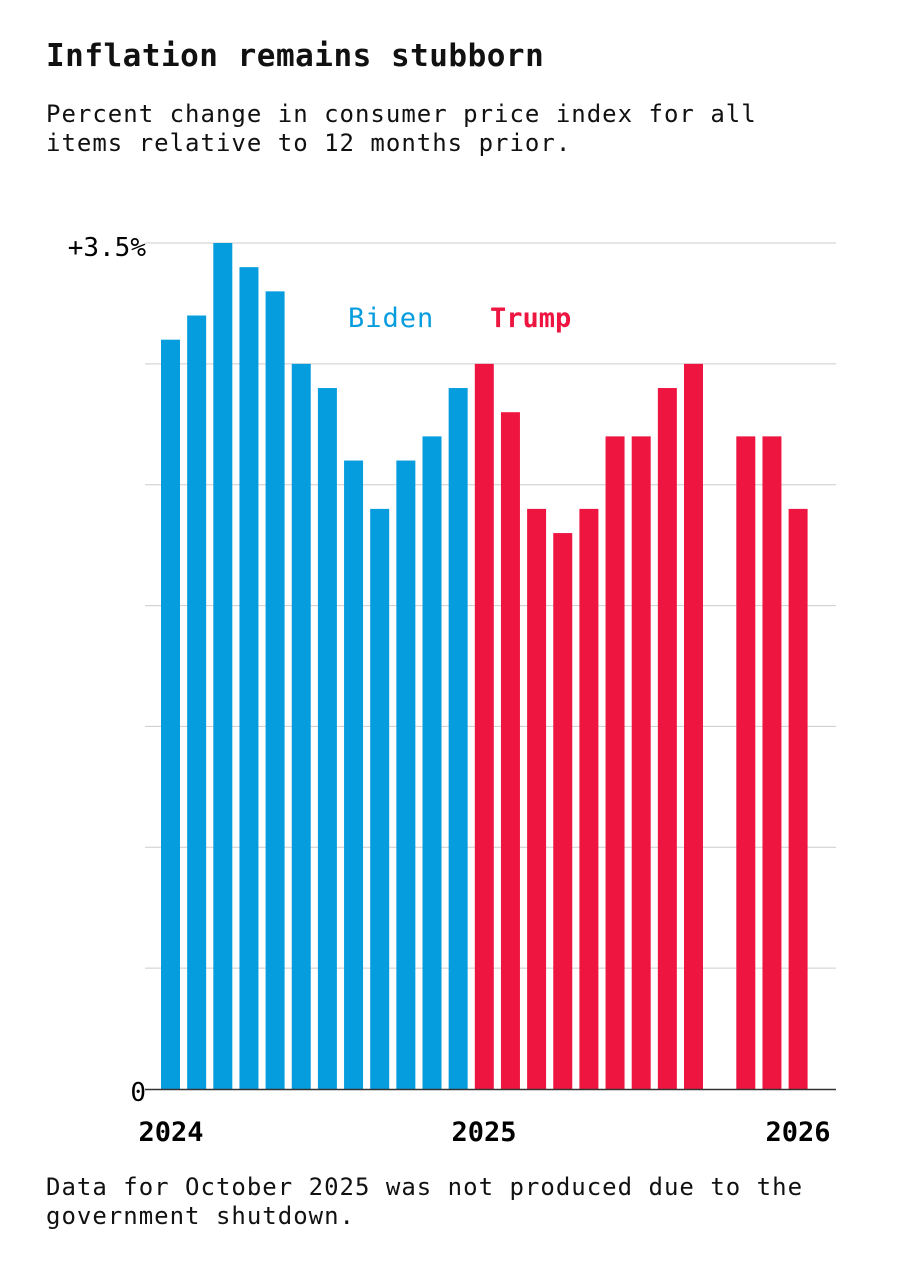 This screenshot has height=1274, width=900. What do you see at coordinates (391, 318) in the screenshot?
I see `legend-biden: Biden` at bounding box center [391, 318].